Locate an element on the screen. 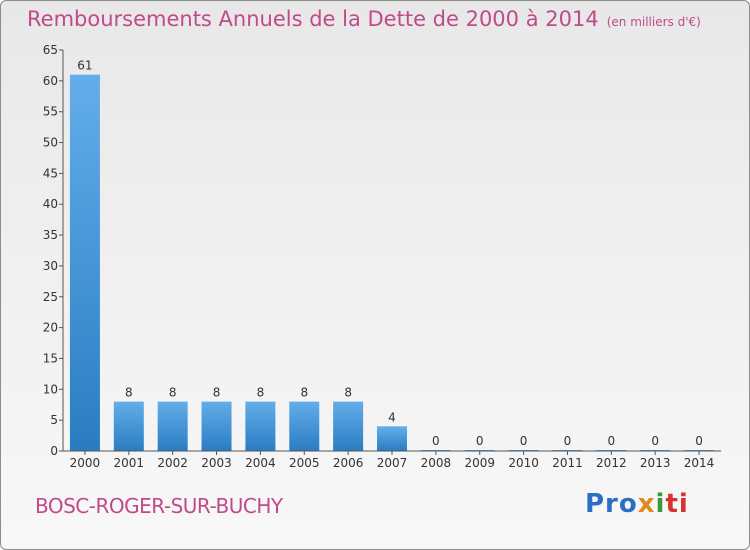 Image resolution: width=750 pixels, height=550 pixels. y-tick-label: 30 is located at coordinates (50, 266).